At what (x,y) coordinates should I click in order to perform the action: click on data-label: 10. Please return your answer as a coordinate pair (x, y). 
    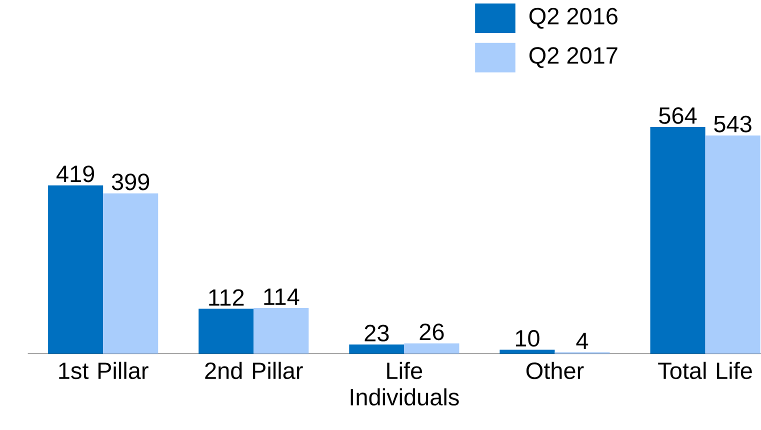
    Looking at the image, I should click on (528, 338).